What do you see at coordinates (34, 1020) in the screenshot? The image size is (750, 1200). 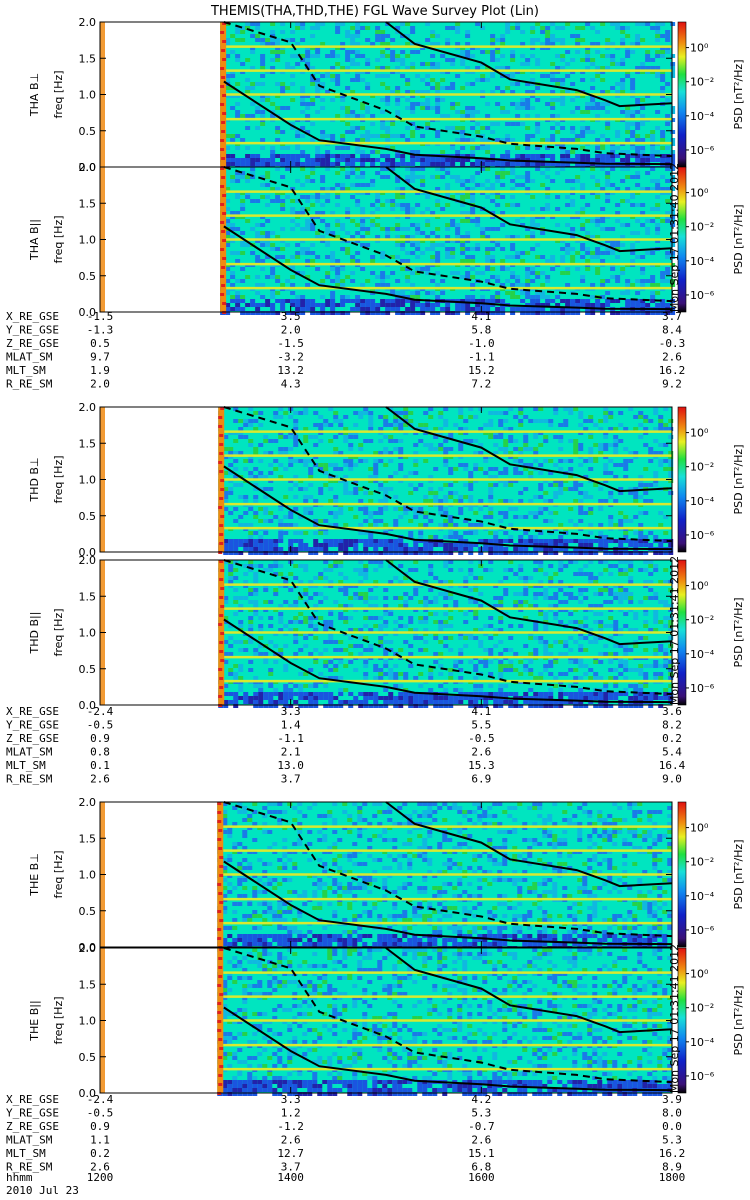 I see `panel-label: THE B||` at bounding box center [34, 1020].